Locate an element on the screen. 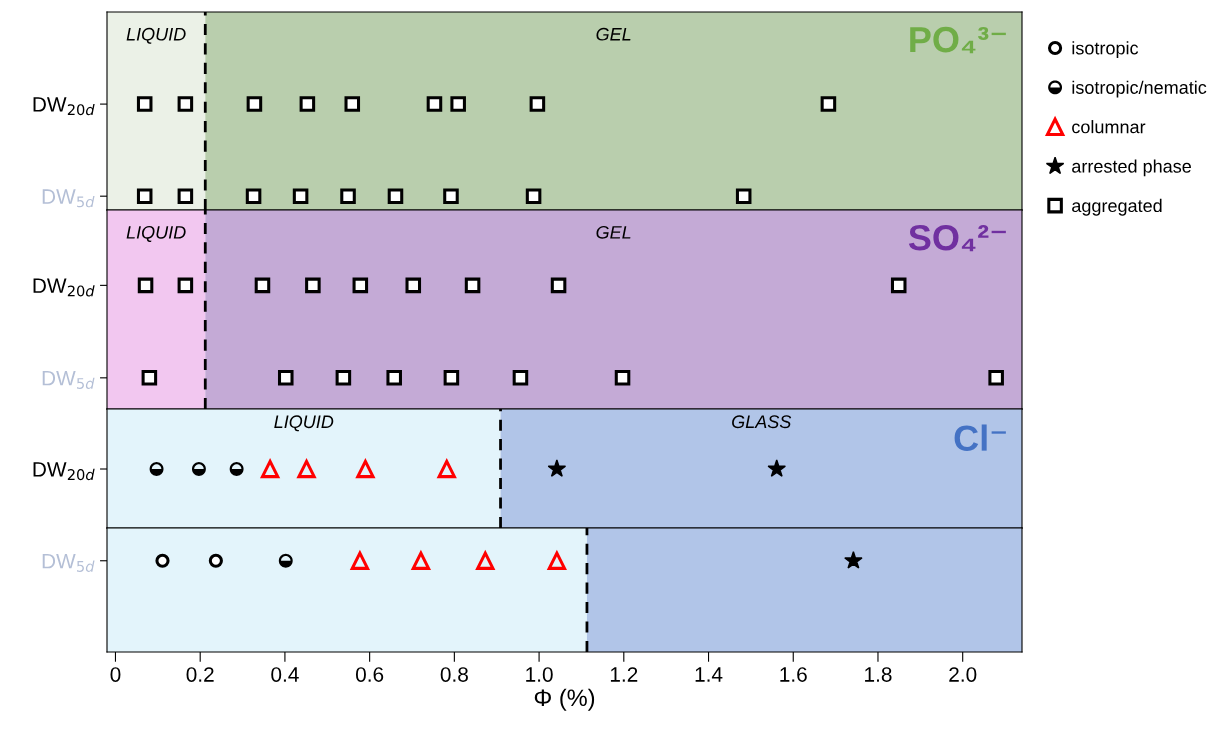  x-tick-label: 2.0 is located at coordinates (963, 674).